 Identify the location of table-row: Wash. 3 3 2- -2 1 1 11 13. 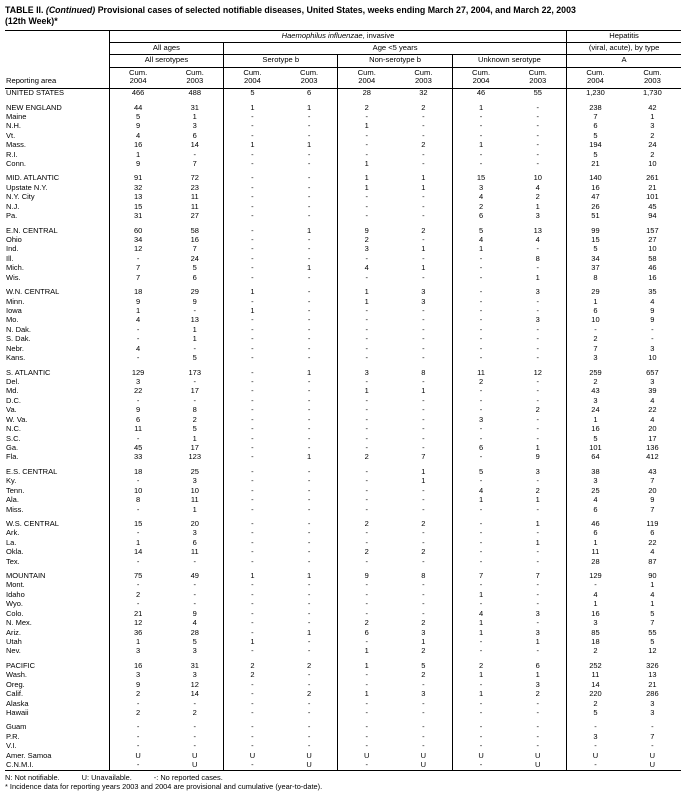
(343, 675).